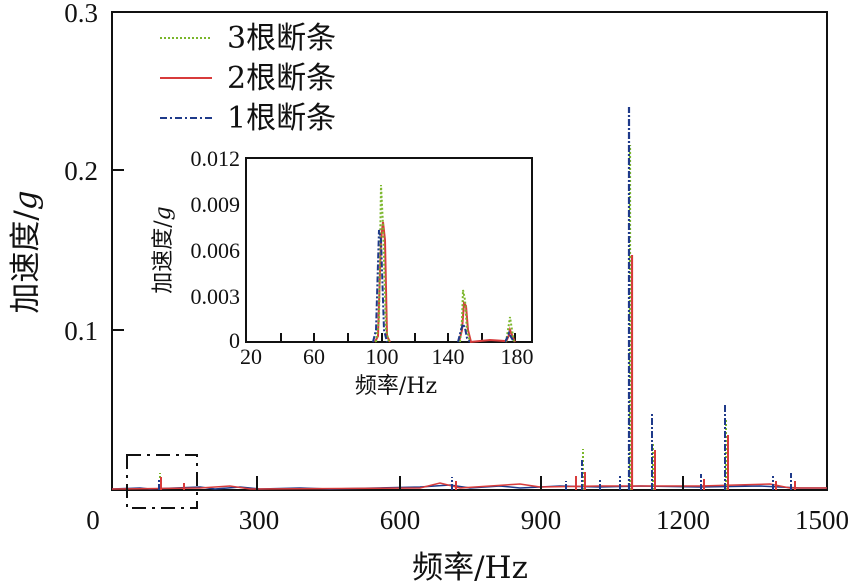 The width and height of the screenshot is (861, 586). What do you see at coordinates (444, 263) in the screenshot?
I see `inset-series` at bounding box center [444, 263].